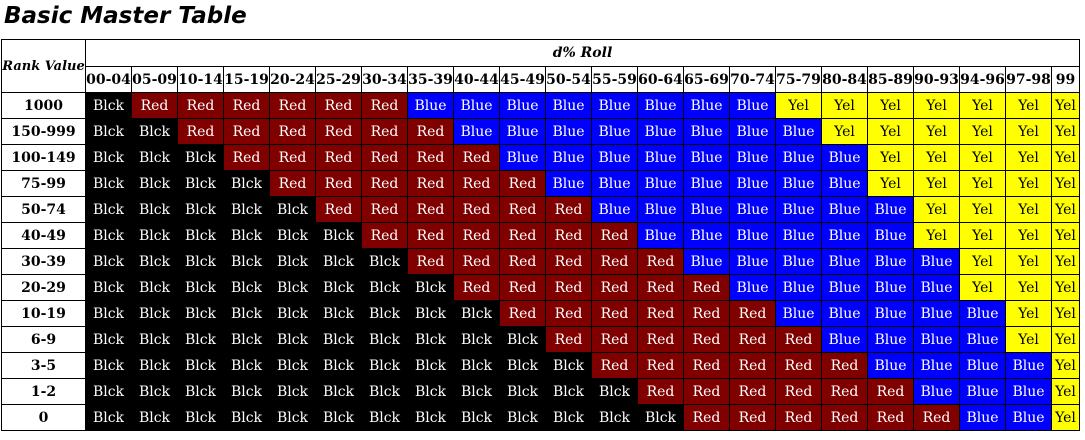 The image size is (1085, 440). What do you see at coordinates (43, 391) in the screenshot?
I see `rank-value-cell: 1-2` at bounding box center [43, 391].